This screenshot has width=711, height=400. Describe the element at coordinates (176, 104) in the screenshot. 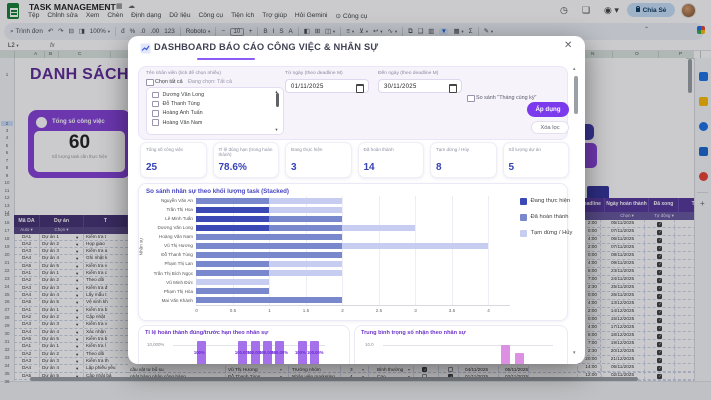

I see `employee-option: Đỗ Thanh Tùng` at that location.